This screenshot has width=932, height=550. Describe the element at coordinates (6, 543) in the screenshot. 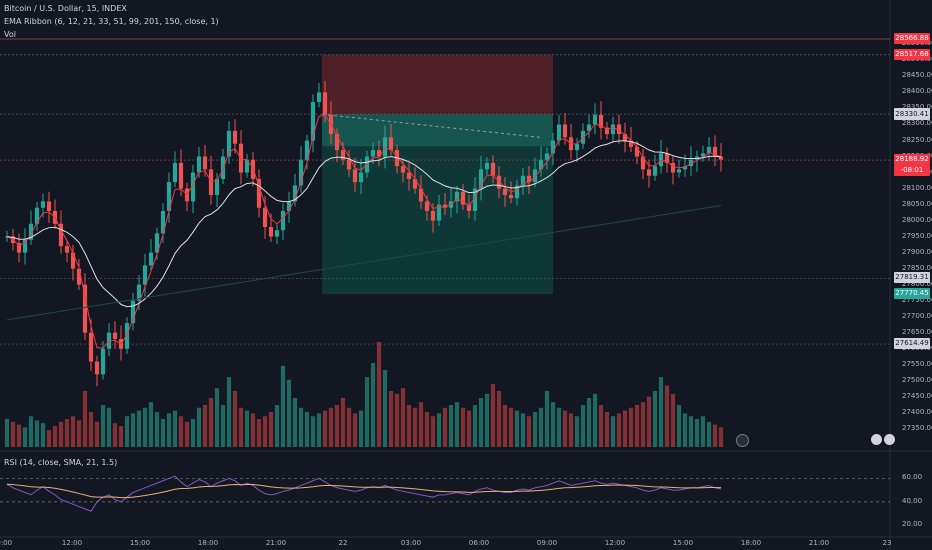

I see `time-axis-tick: 09:00` at that location.